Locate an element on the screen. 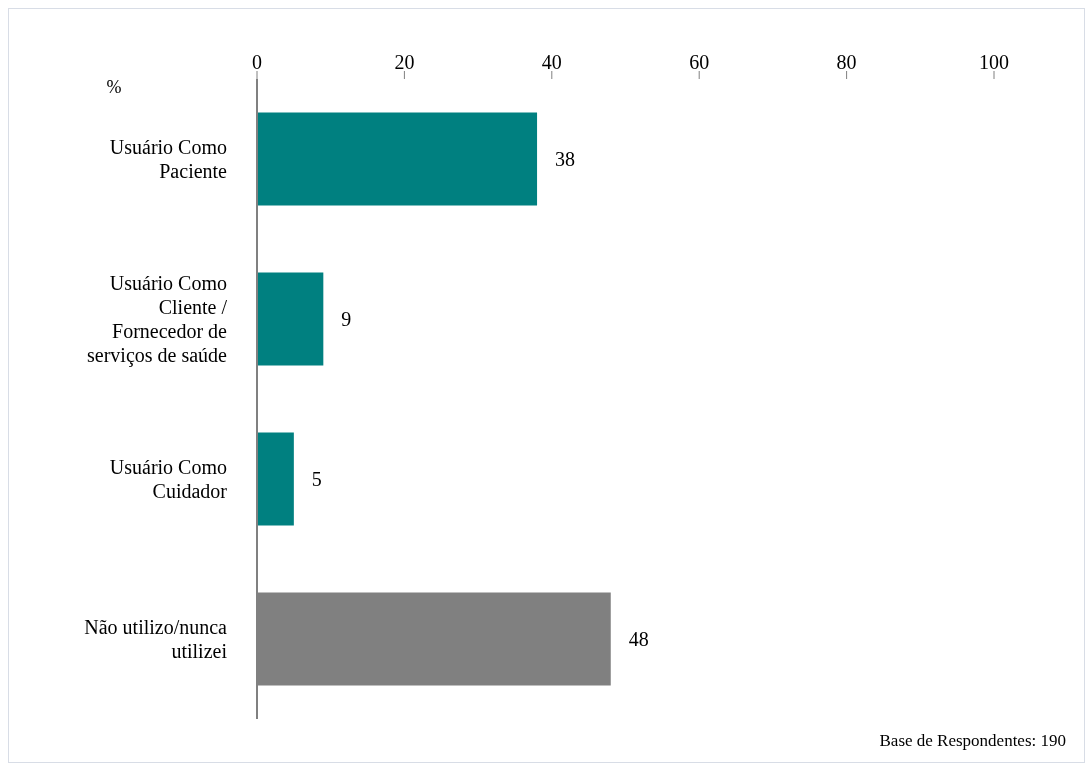  y-tick-label: Não utilizo/nunca utilizei is located at coordinates (156, 639).